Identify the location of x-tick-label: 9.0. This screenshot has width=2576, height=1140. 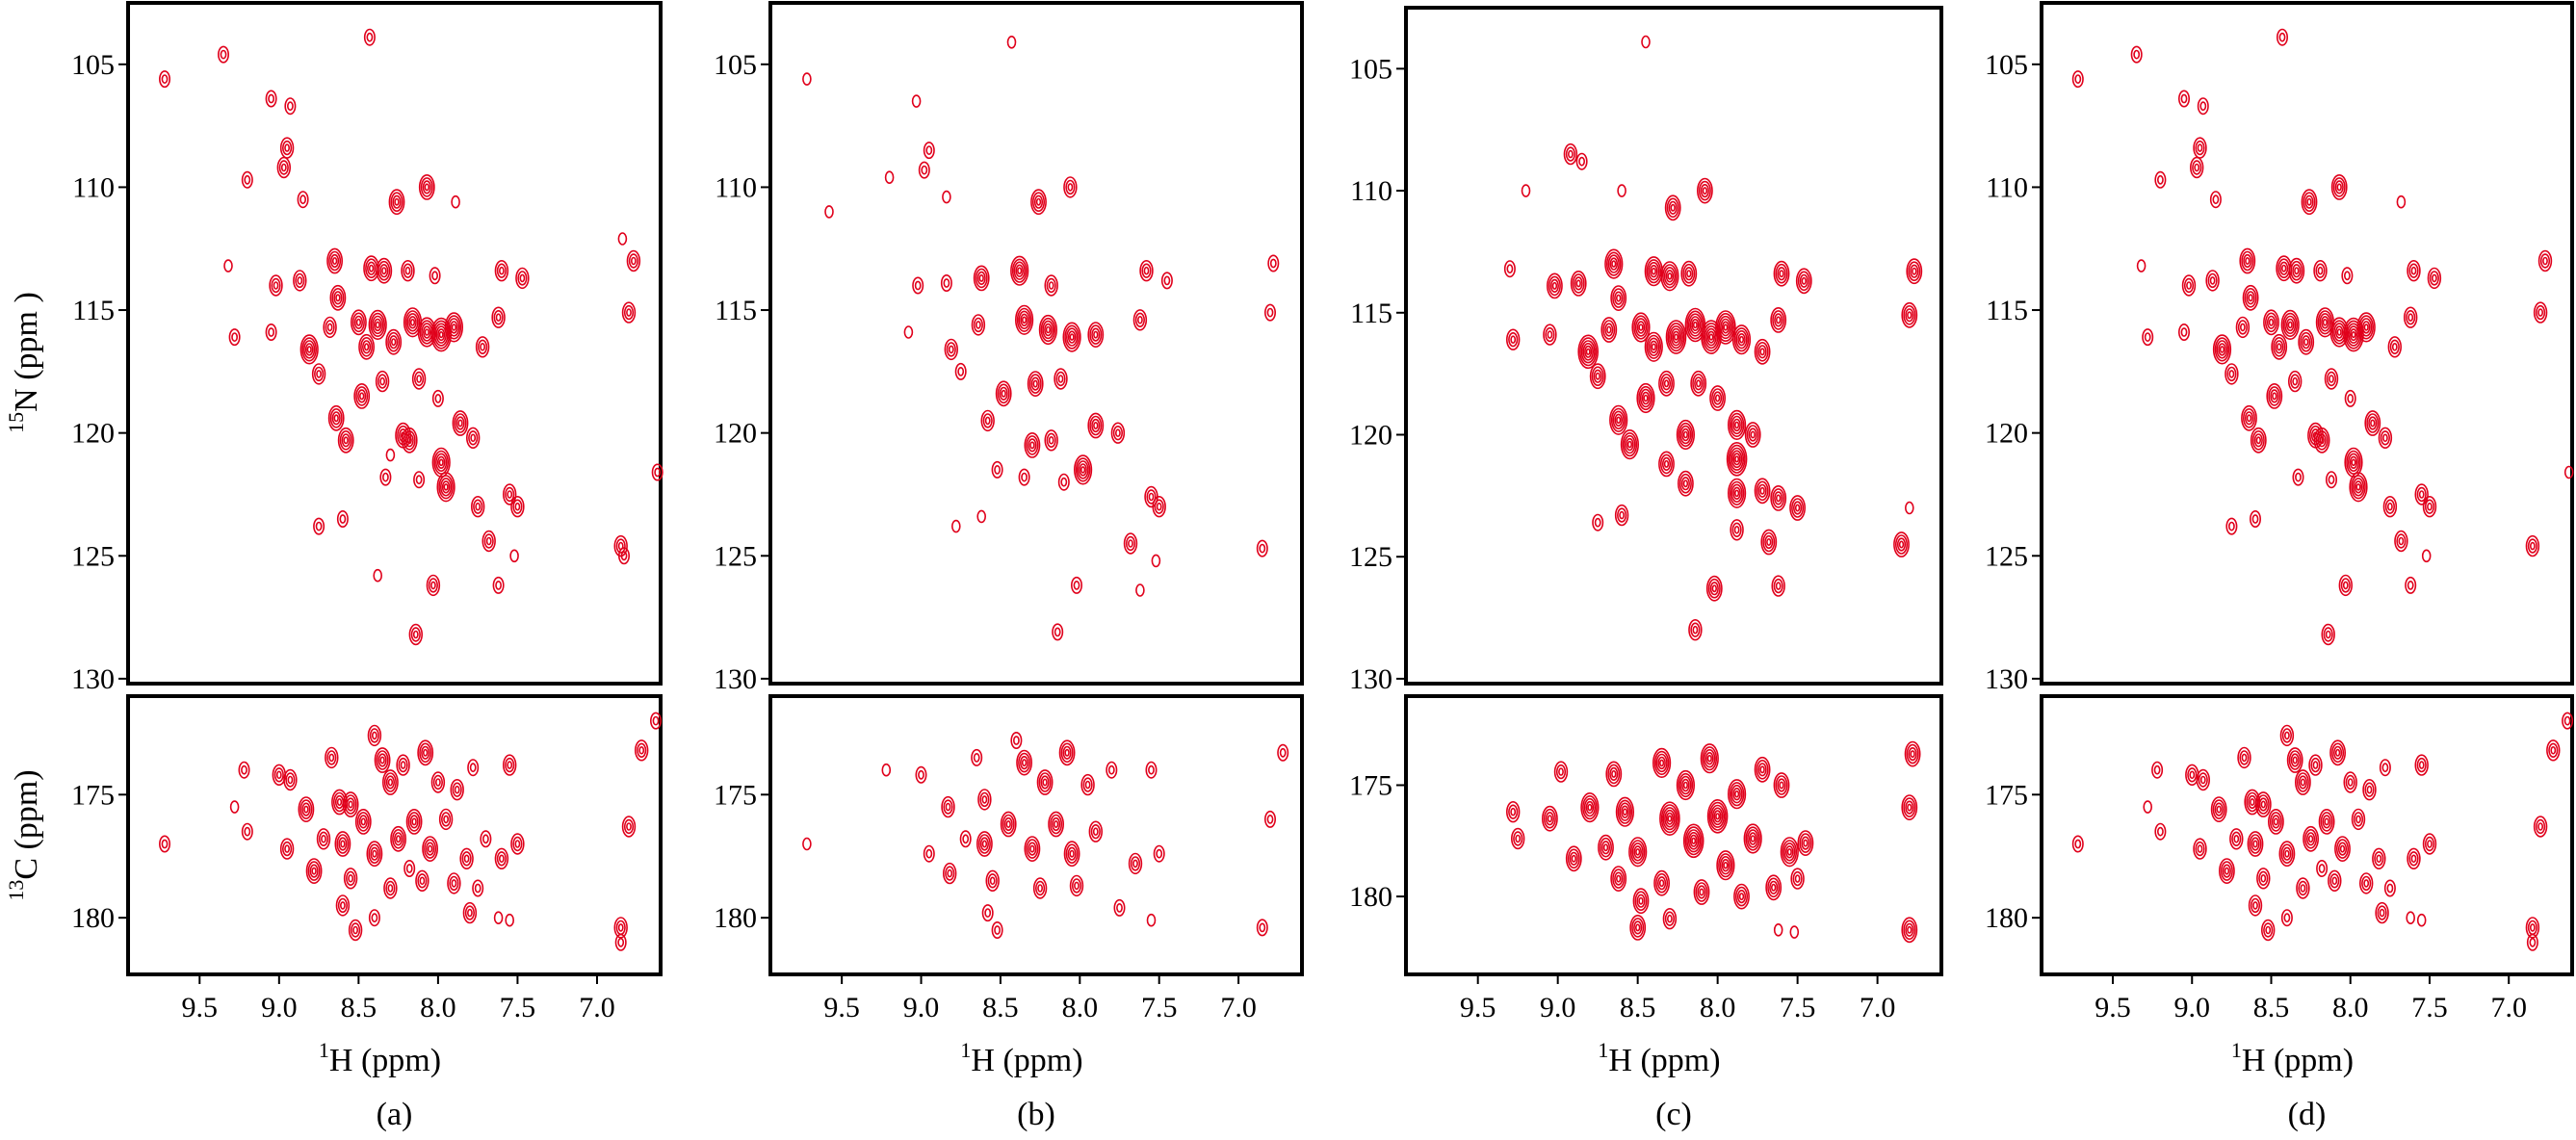
(1558, 1007).